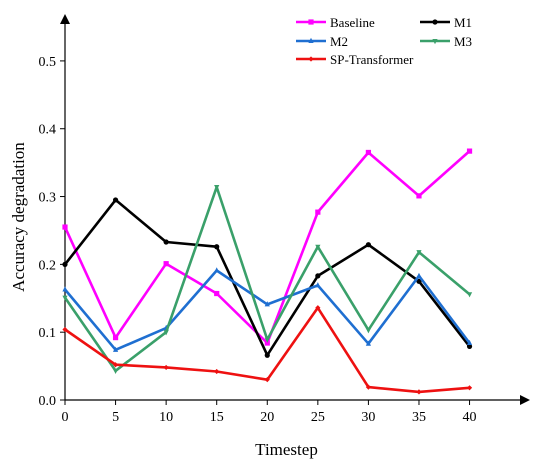 The width and height of the screenshot is (550, 468). I want to click on legend-item: M2, so click(322, 41).